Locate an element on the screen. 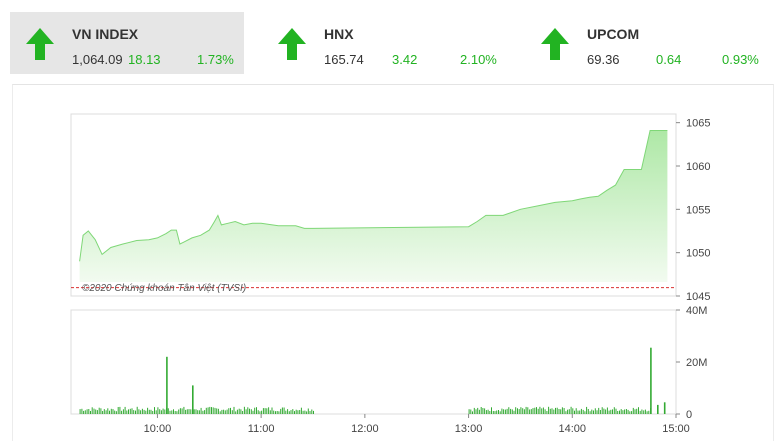 The width and height of the screenshot is (780, 443). watermark: ©2020 Chứng khoán Tân Việt (TVSI) is located at coordinates (164, 288).